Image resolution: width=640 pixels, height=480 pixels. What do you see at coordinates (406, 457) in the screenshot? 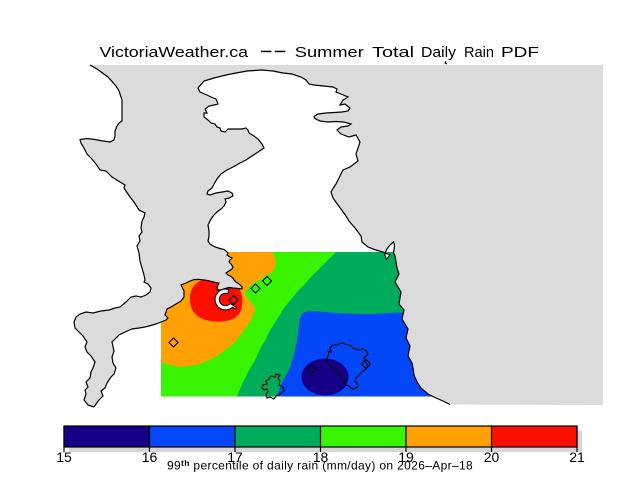
I see `svg-text: 19` at bounding box center [406, 457].